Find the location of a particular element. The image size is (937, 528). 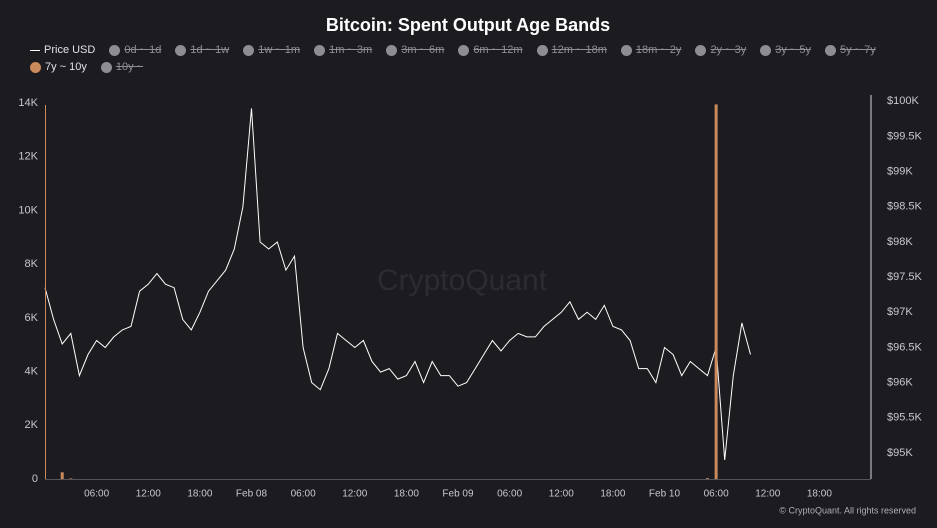

legend-item: Price USD is located at coordinates (62, 50).